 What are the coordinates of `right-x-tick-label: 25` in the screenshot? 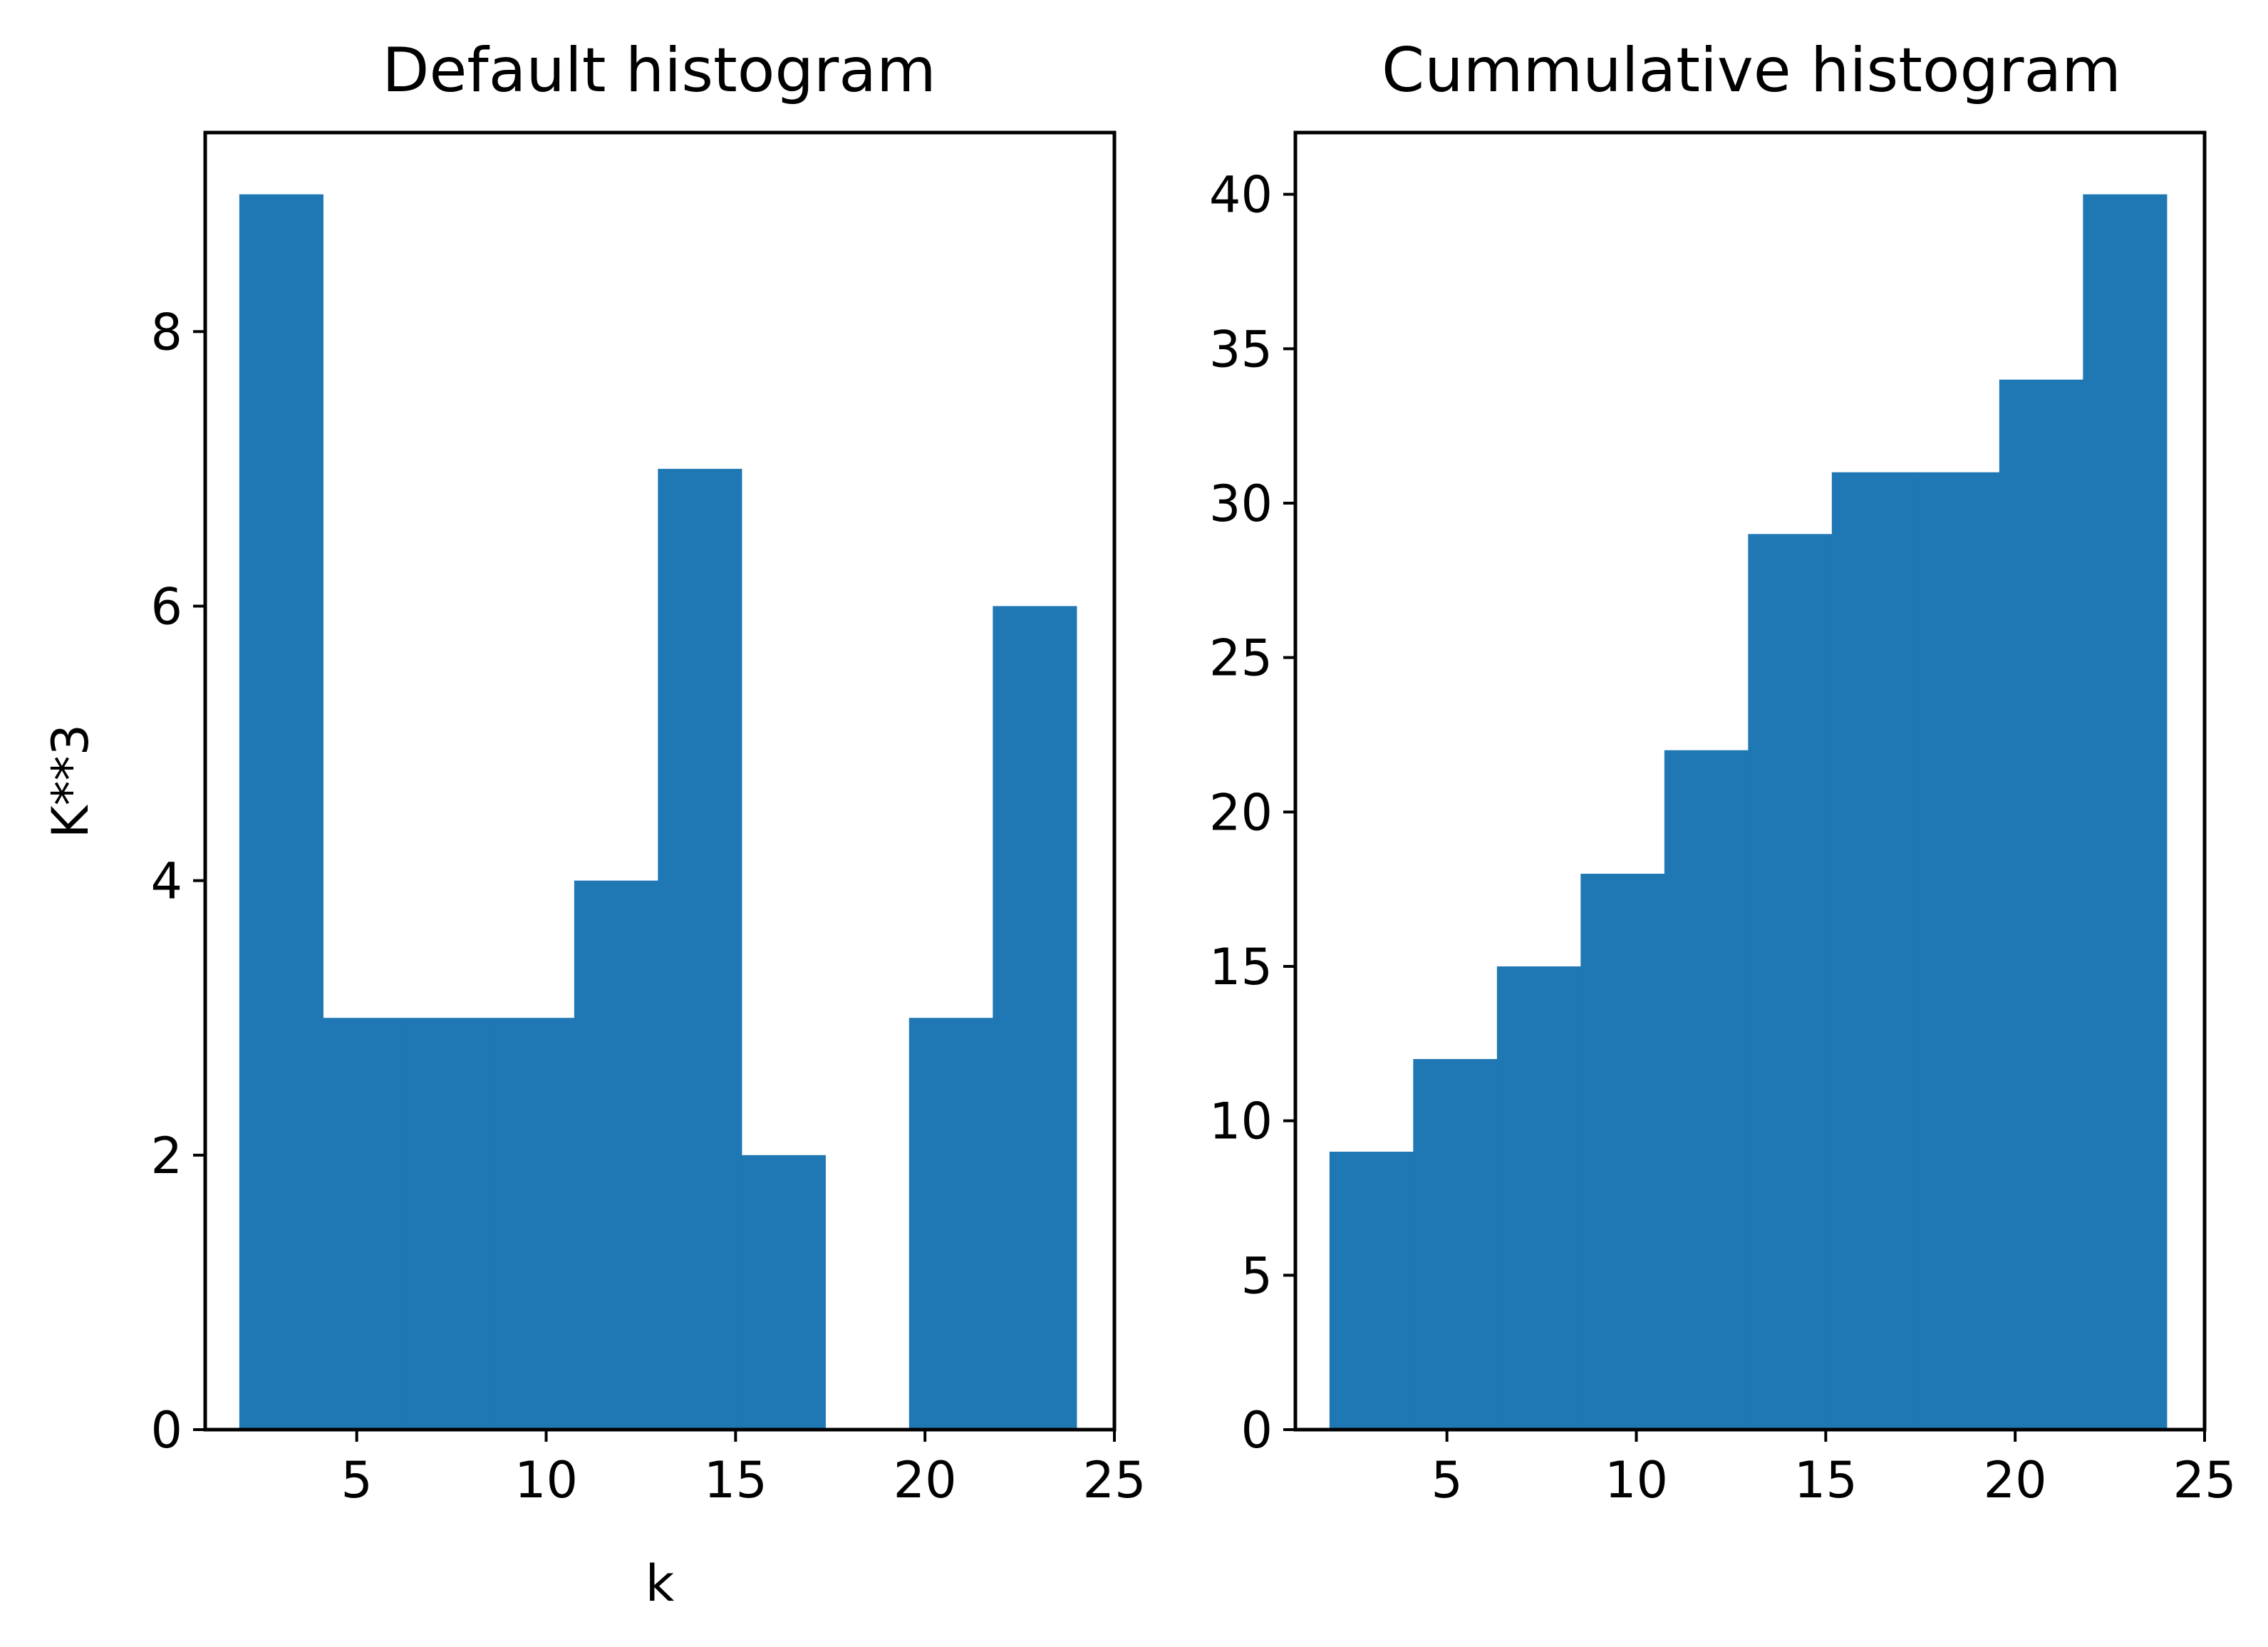 It's located at (2204, 1480).